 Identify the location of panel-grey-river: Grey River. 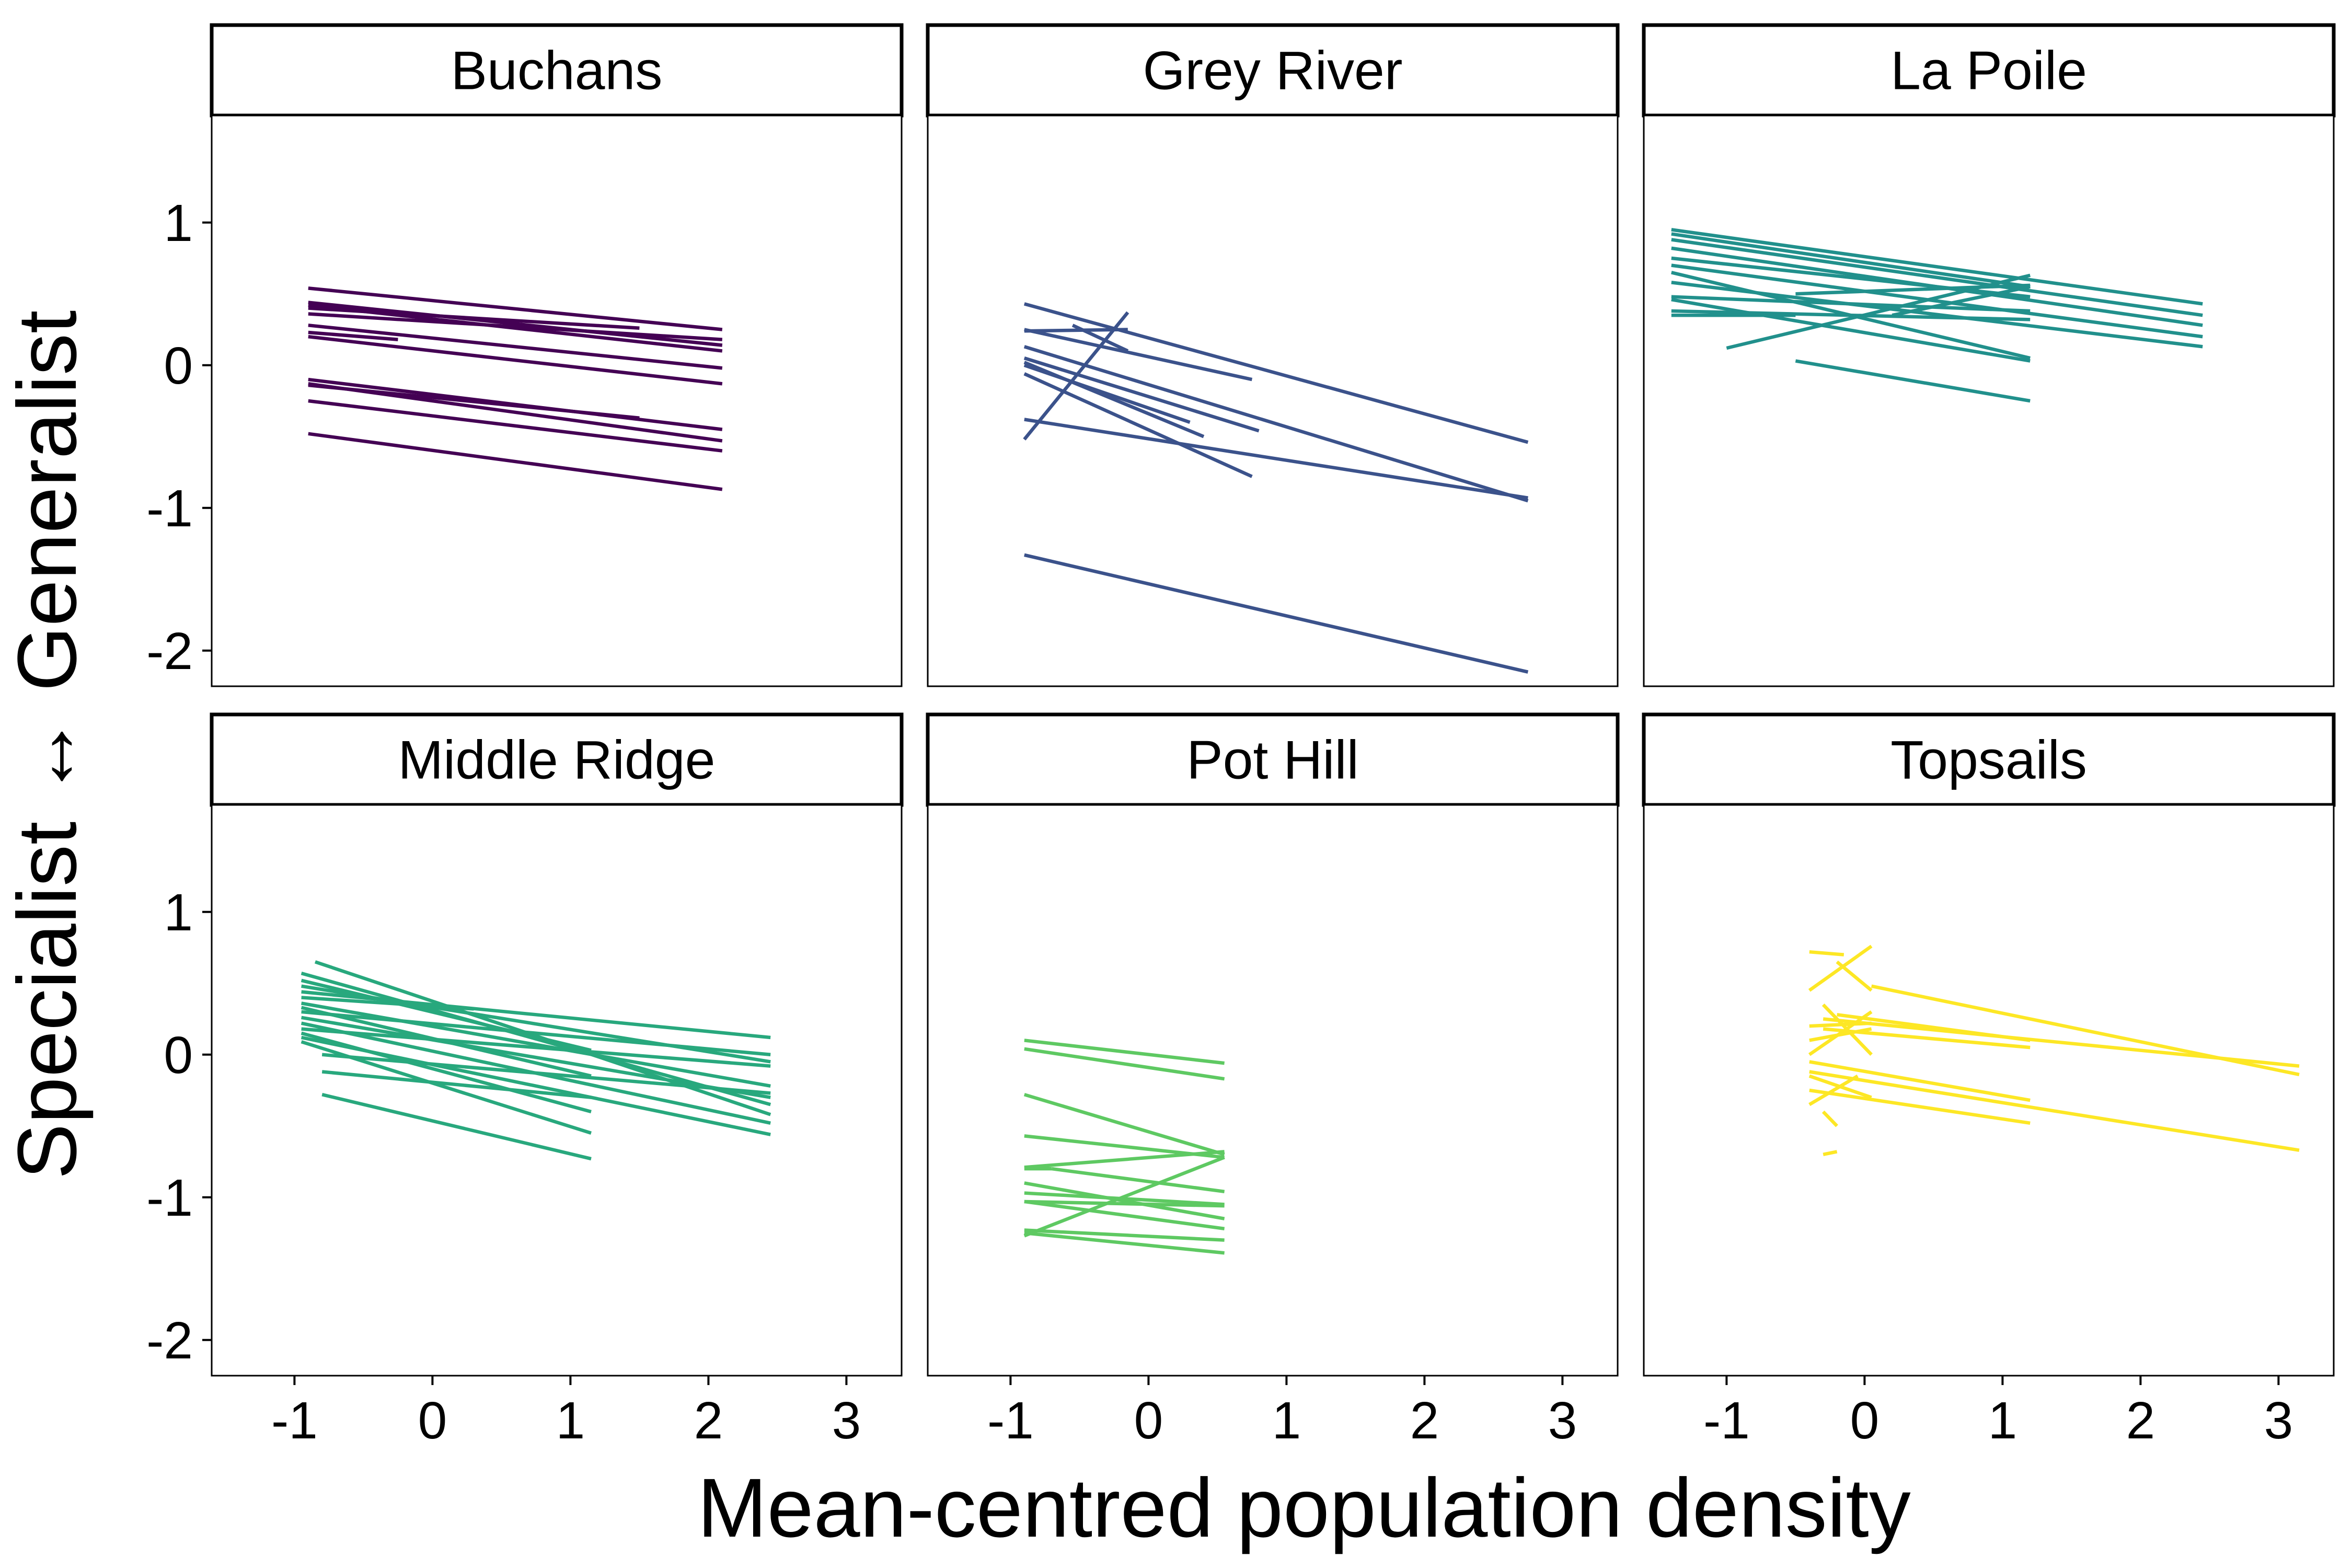
(1273, 355).